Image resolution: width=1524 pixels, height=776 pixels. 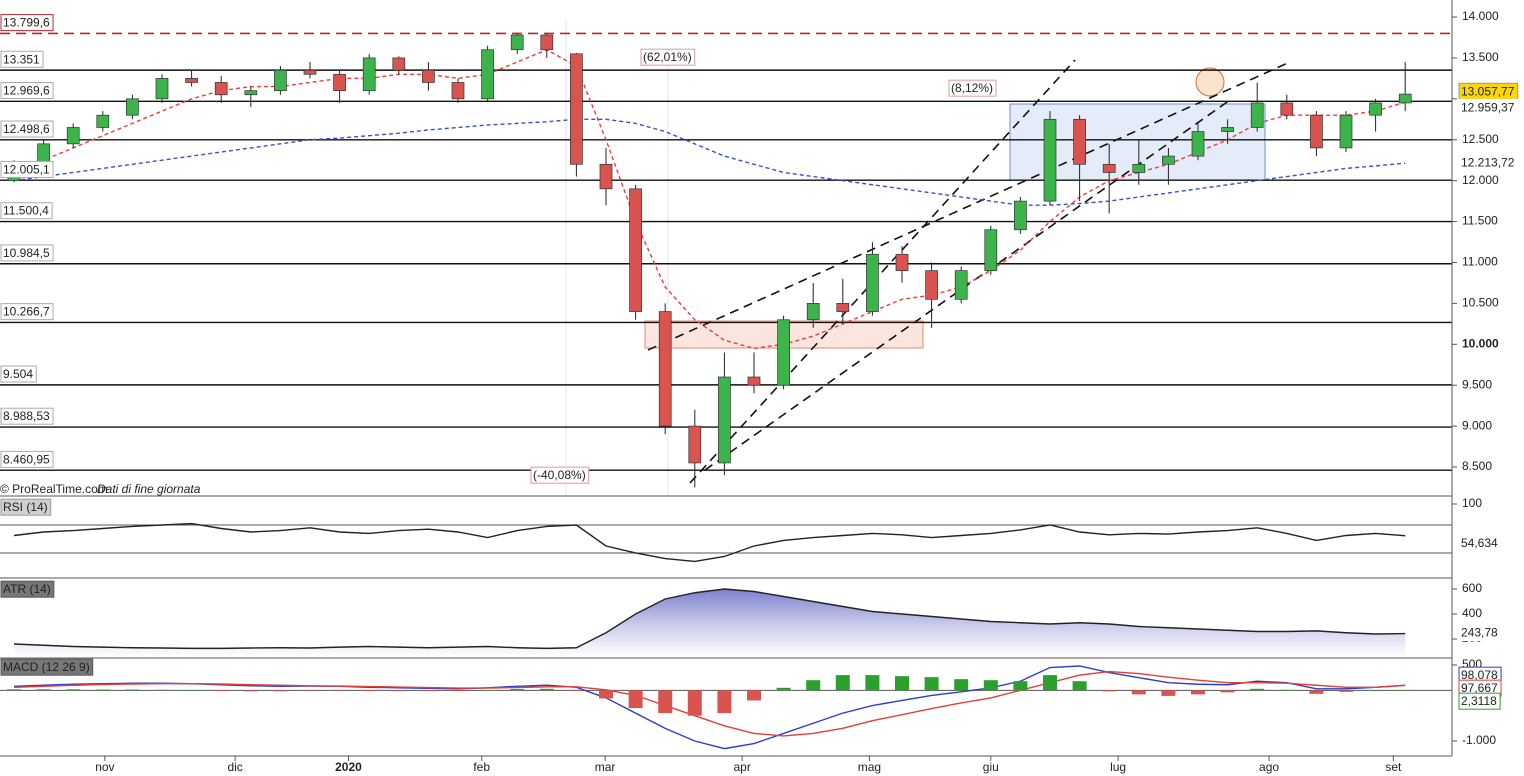 What do you see at coordinates (26, 253) in the screenshot?
I see `level-label: 10.984,5` at bounding box center [26, 253].